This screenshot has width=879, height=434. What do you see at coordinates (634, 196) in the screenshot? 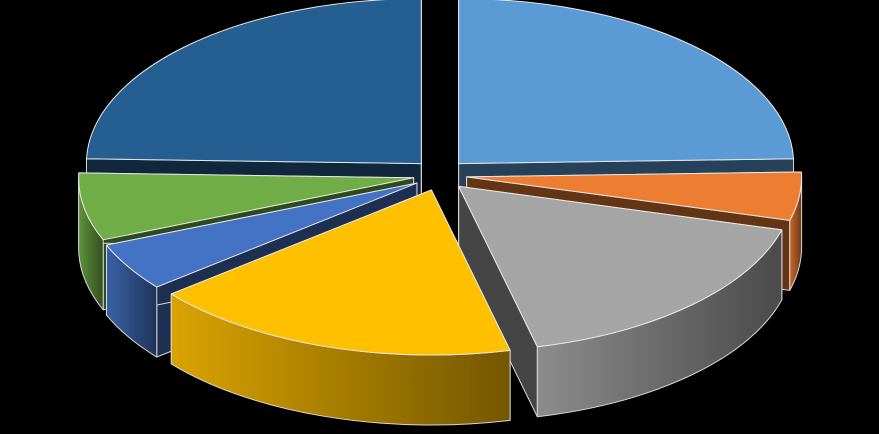
I see `pie-slice-2-top` at bounding box center [634, 196].